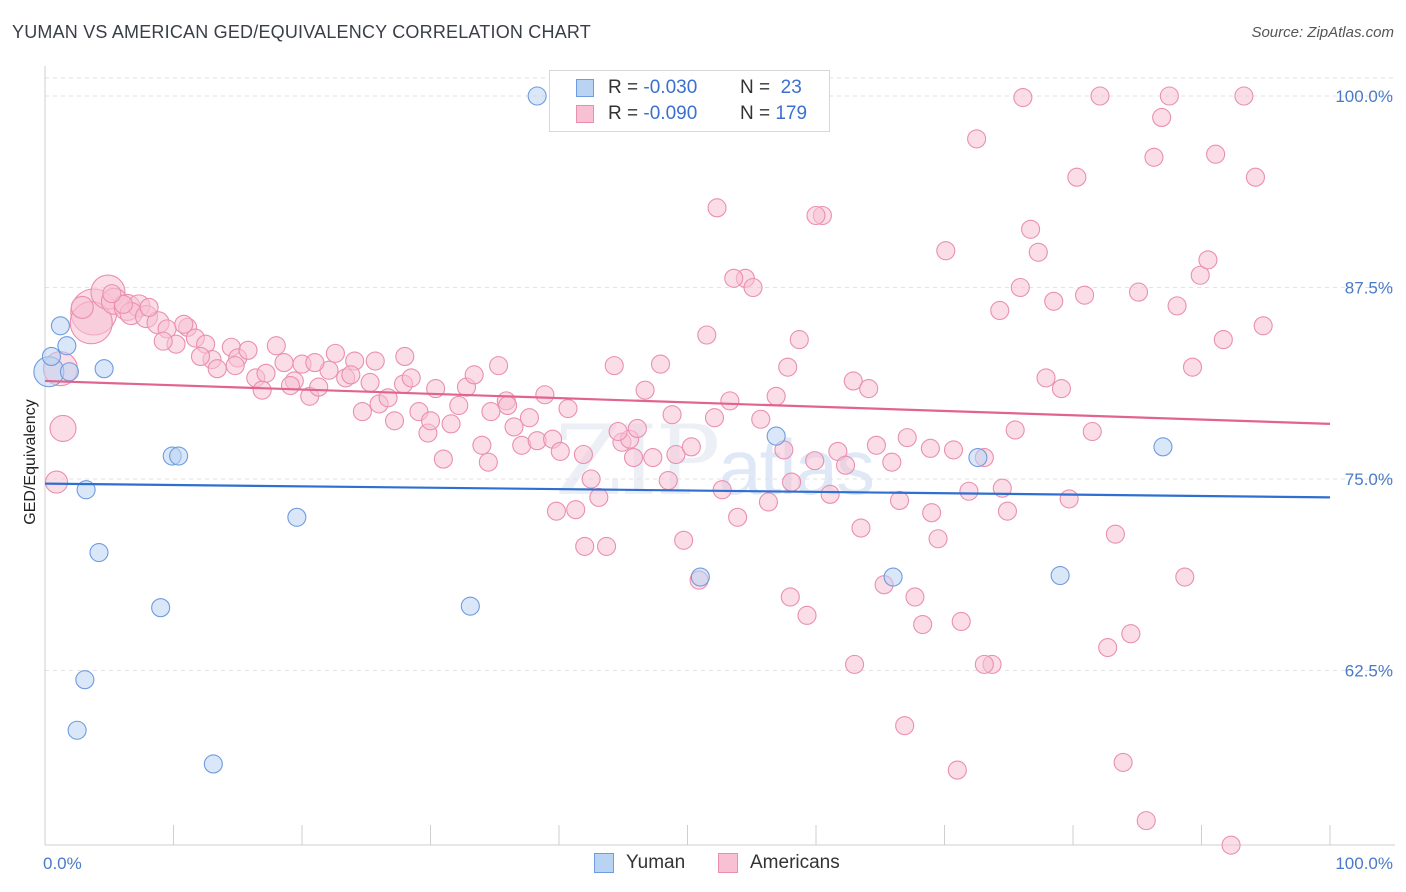 The image size is (1406, 892). Describe the element at coordinates (1322, 32) in the screenshot. I see `source-label: Source: ZipAtlas.com` at that location.